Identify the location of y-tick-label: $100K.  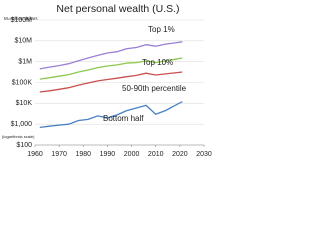
(22, 82).